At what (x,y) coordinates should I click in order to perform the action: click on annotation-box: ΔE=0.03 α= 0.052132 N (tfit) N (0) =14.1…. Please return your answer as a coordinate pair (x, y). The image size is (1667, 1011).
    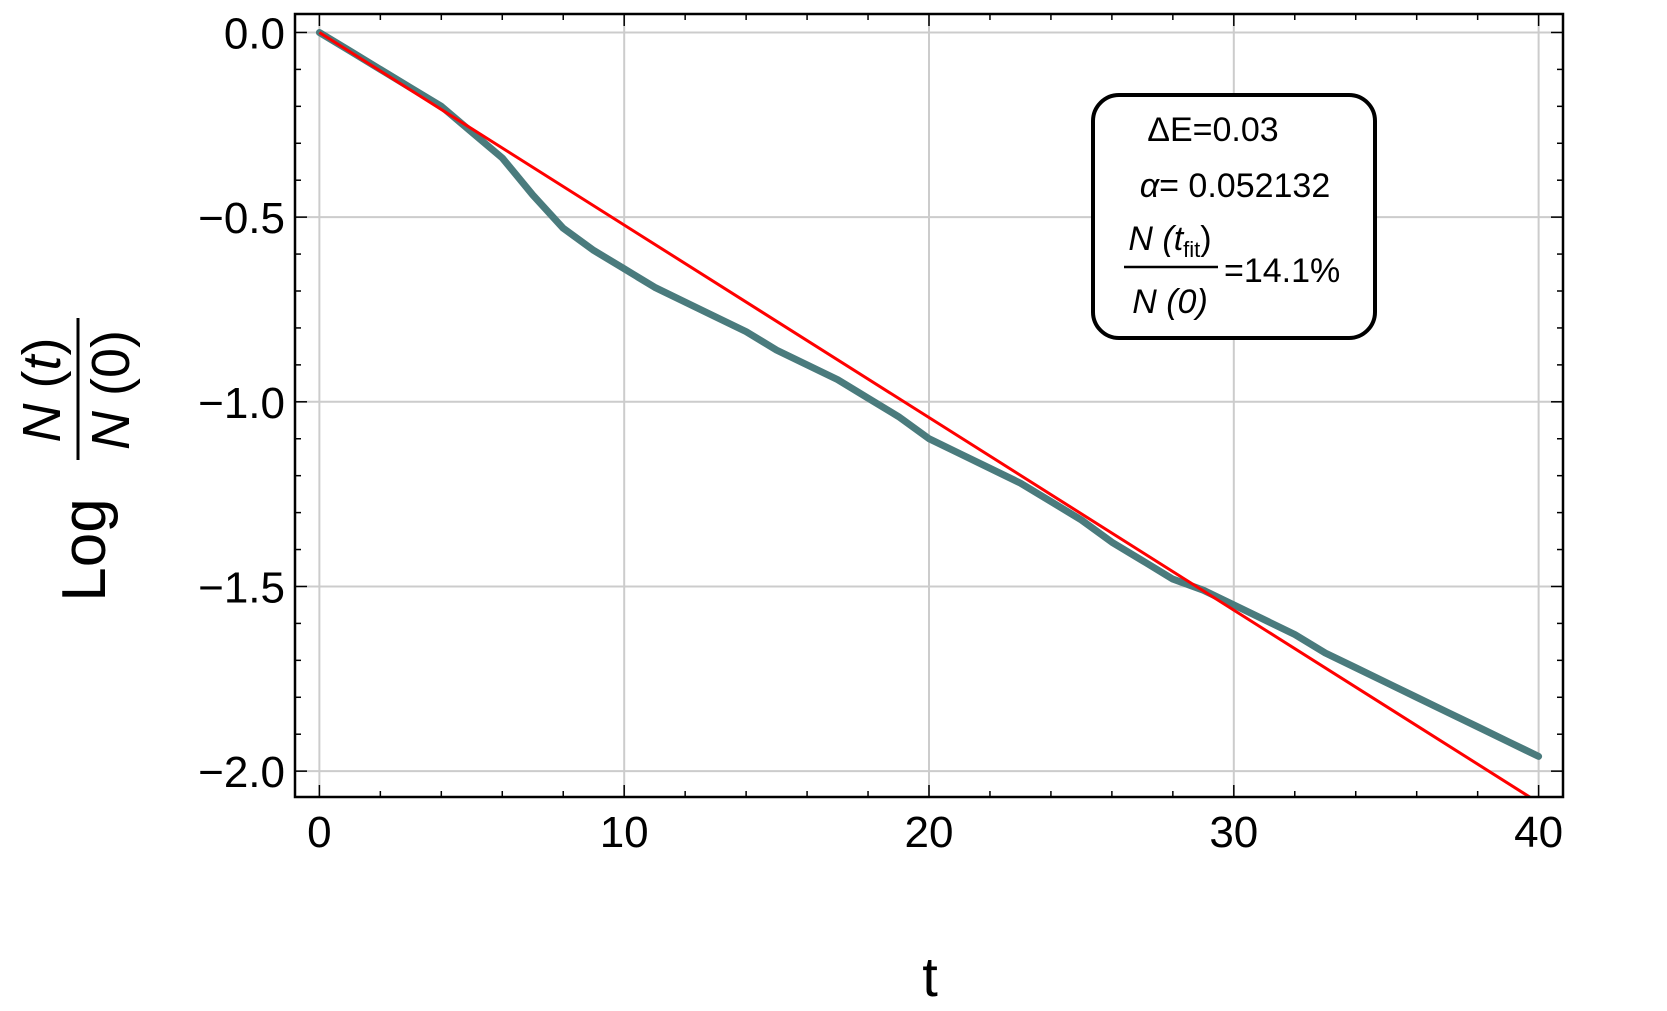
    Looking at the image, I should click on (1234, 216).